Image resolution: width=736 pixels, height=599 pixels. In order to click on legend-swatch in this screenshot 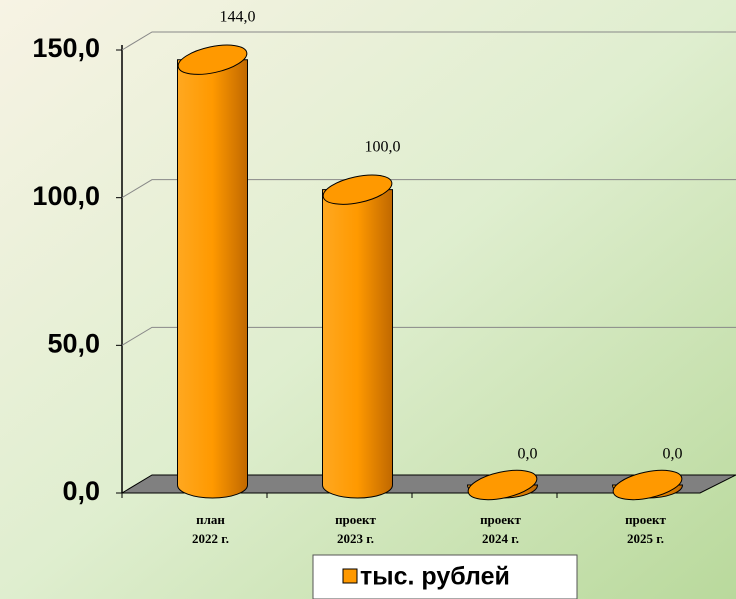, I will do `click(350, 576)`.